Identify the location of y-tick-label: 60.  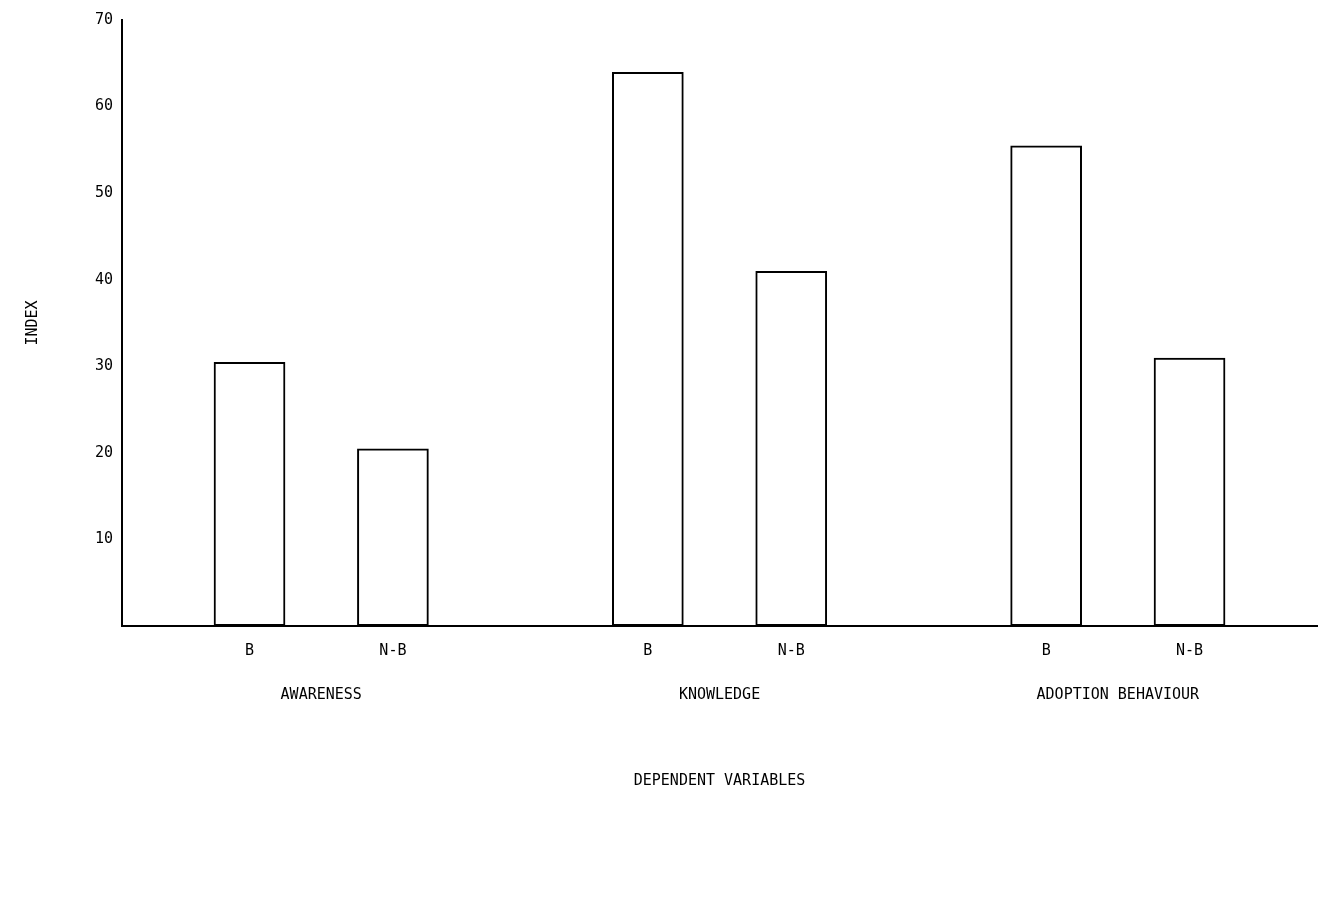
(104, 105).